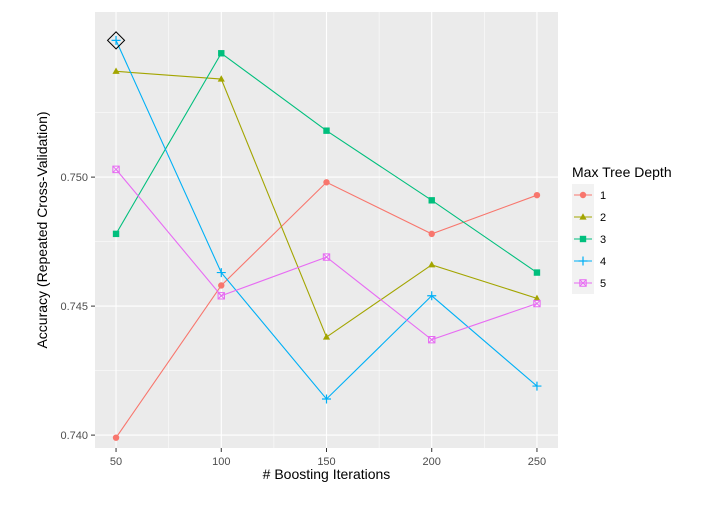  Describe the element at coordinates (42, 229) in the screenshot. I see `y-axis-title: Accuracy (Repeated Cross-Validation)` at that location.